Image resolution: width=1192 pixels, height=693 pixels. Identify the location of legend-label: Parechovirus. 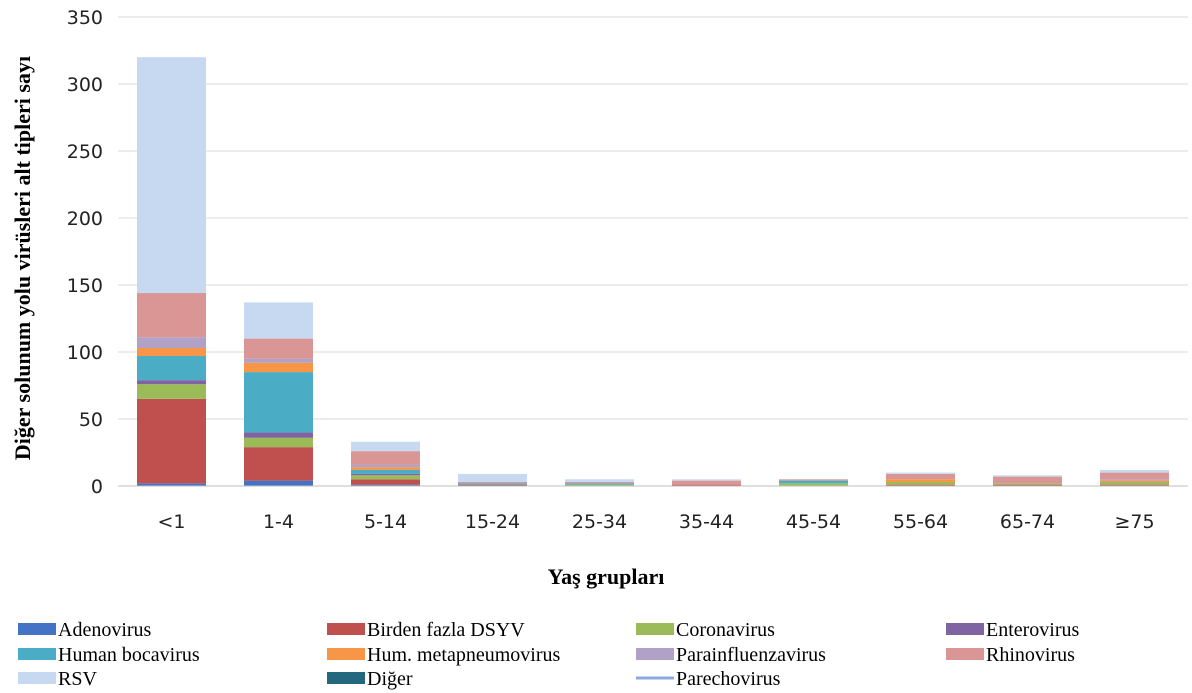
(728, 679).